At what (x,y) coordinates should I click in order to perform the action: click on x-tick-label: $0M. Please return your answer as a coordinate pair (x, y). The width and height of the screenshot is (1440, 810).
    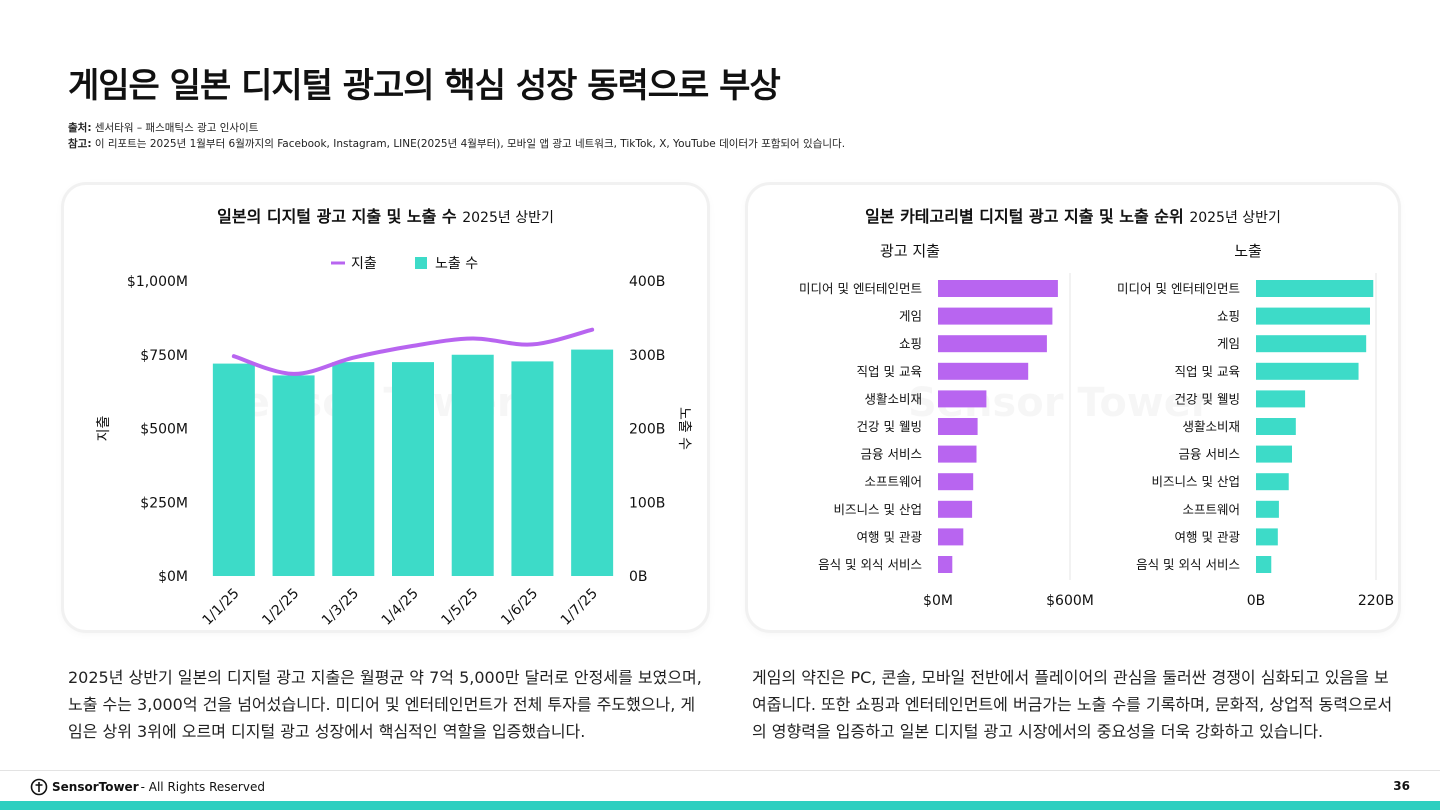
    Looking at the image, I should click on (938, 601).